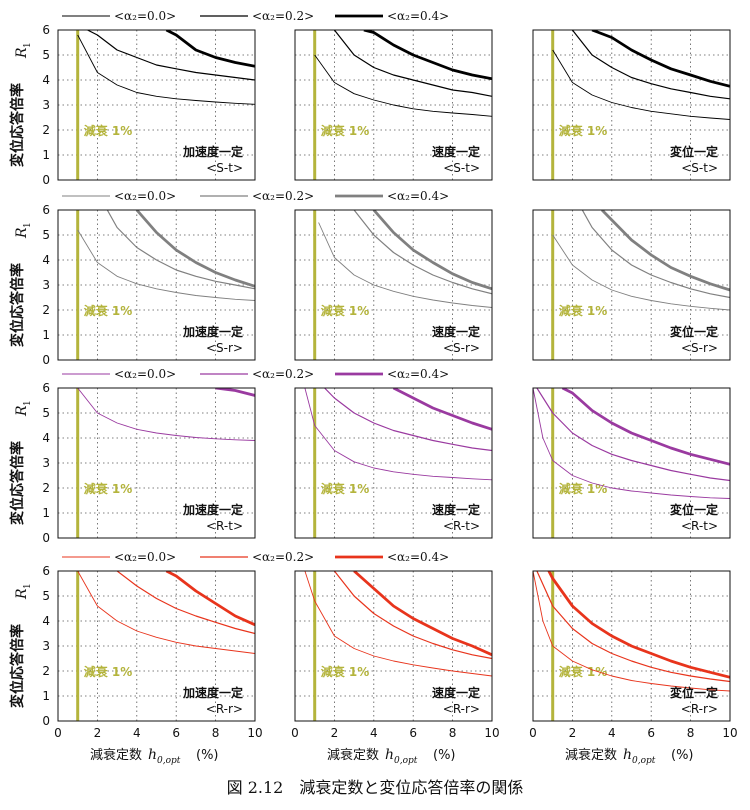  I want to click on panel-tag: <R-r>, so click(461, 709).